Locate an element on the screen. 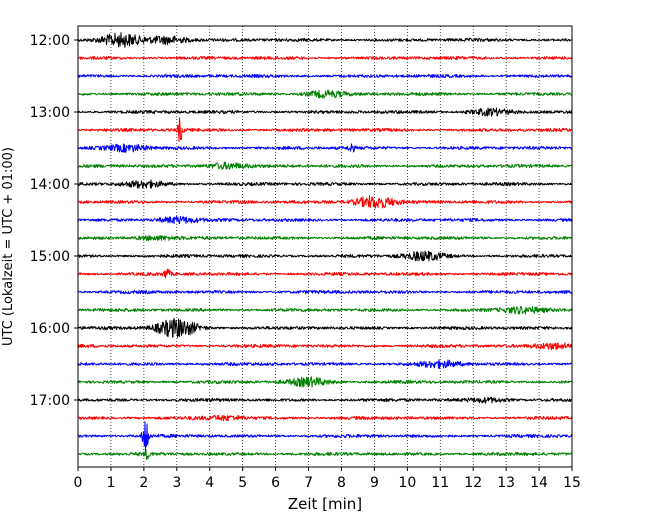 Image resolution: width=650 pixels, height=520 pixels. x-tick-label: 11 is located at coordinates (440, 483).